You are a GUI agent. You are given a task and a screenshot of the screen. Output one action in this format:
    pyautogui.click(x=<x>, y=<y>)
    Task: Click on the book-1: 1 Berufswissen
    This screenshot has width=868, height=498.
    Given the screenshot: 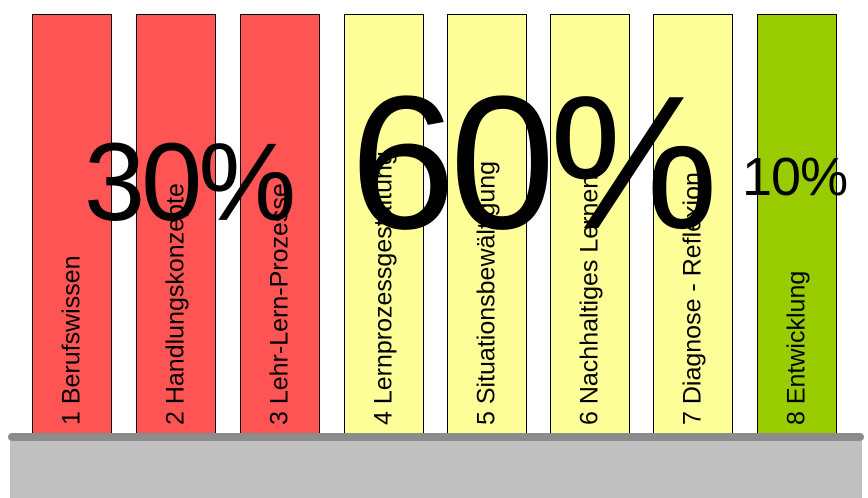 What is the action you would take?
    pyautogui.click(x=72, y=225)
    